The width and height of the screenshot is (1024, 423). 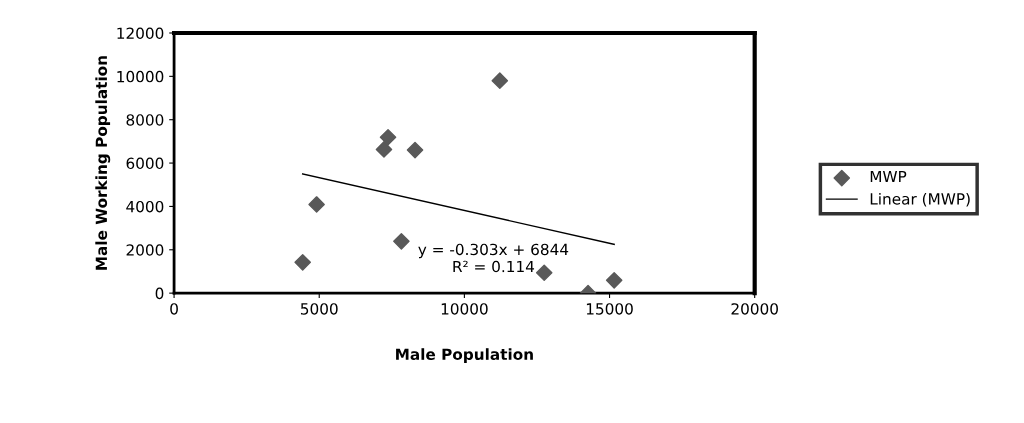 What do you see at coordinates (174, 309) in the screenshot?
I see `x-tick-label: 0` at bounding box center [174, 309].